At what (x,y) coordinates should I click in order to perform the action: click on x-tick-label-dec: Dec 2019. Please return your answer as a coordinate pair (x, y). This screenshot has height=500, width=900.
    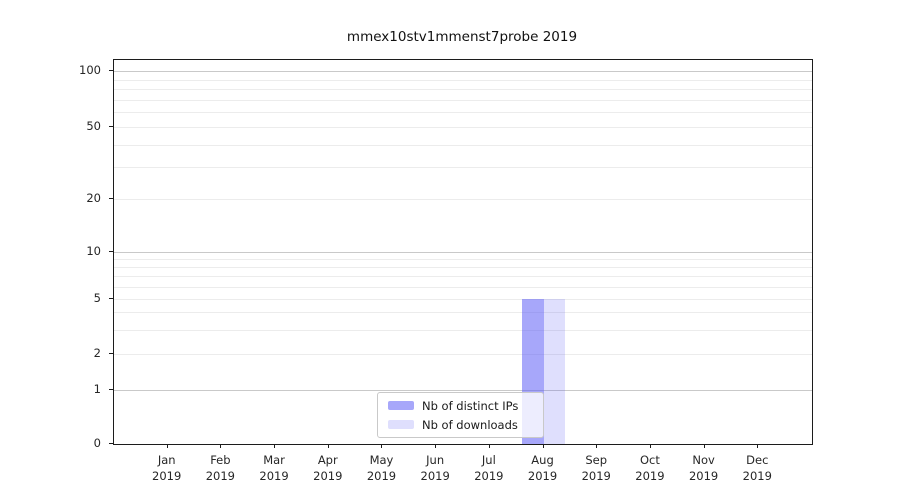
    Looking at the image, I should click on (757, 468).